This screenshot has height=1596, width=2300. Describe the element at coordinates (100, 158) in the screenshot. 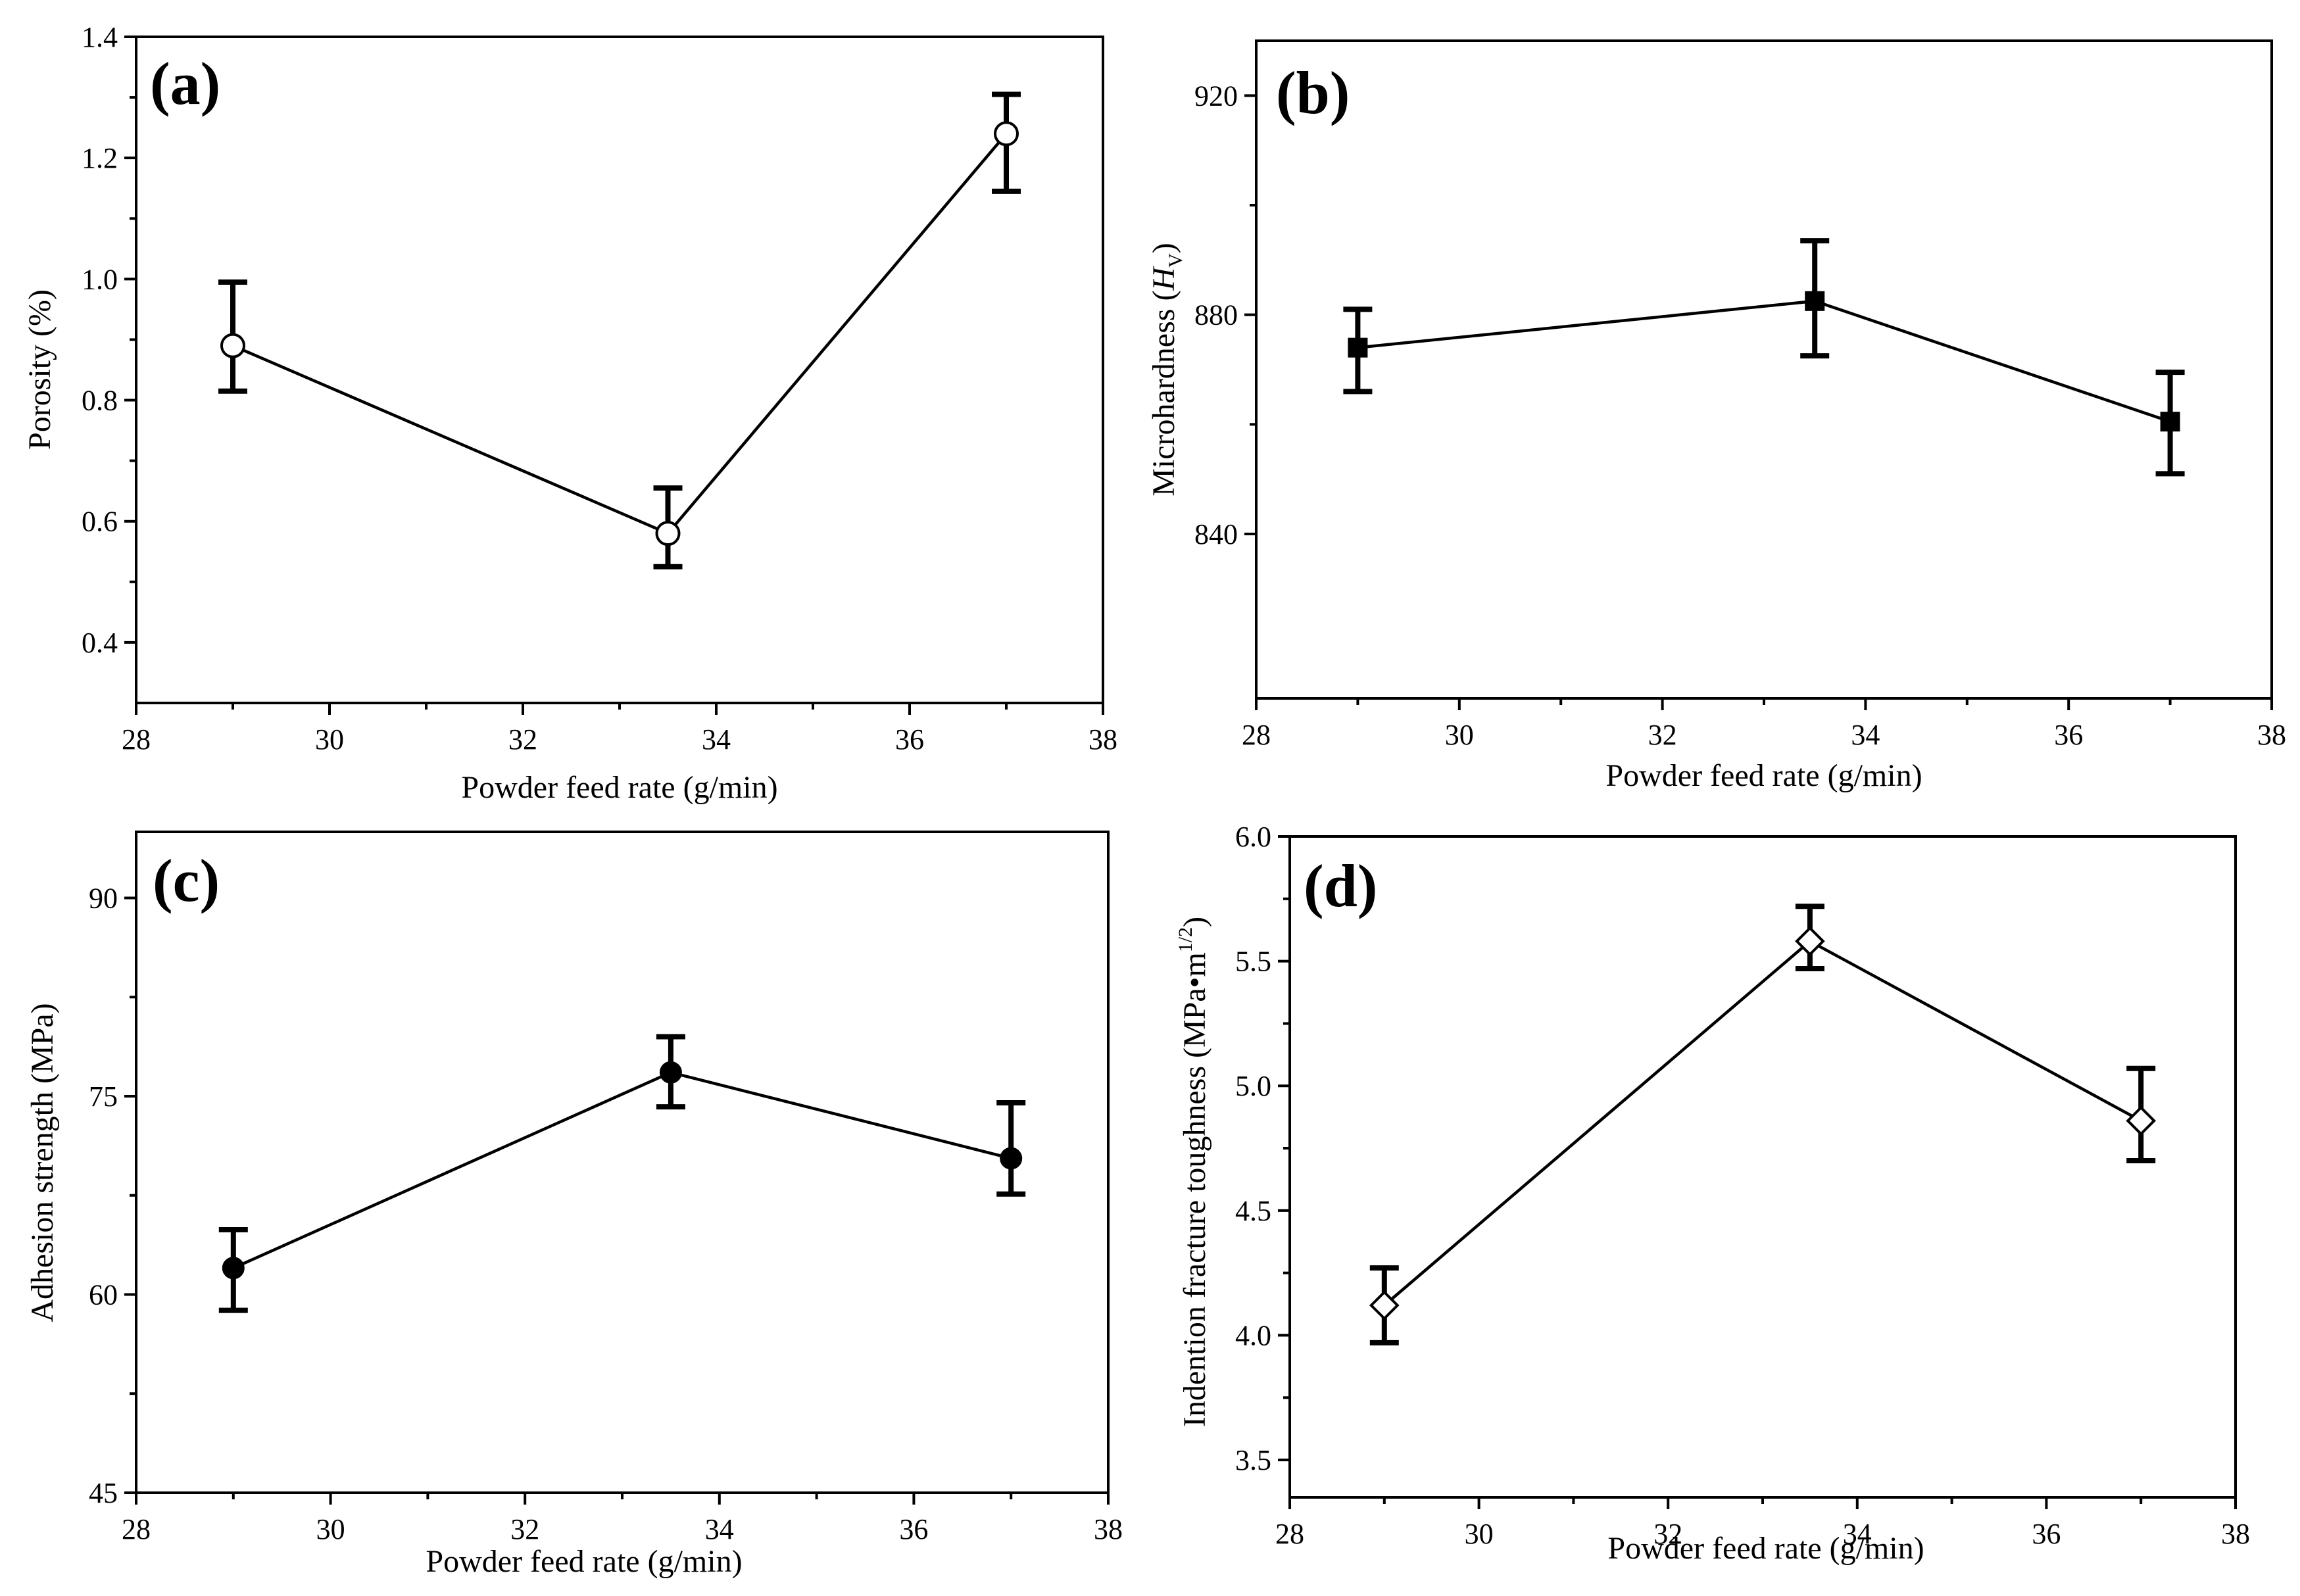

I see `panel-a-y-tick-label: 1.2` at that location.